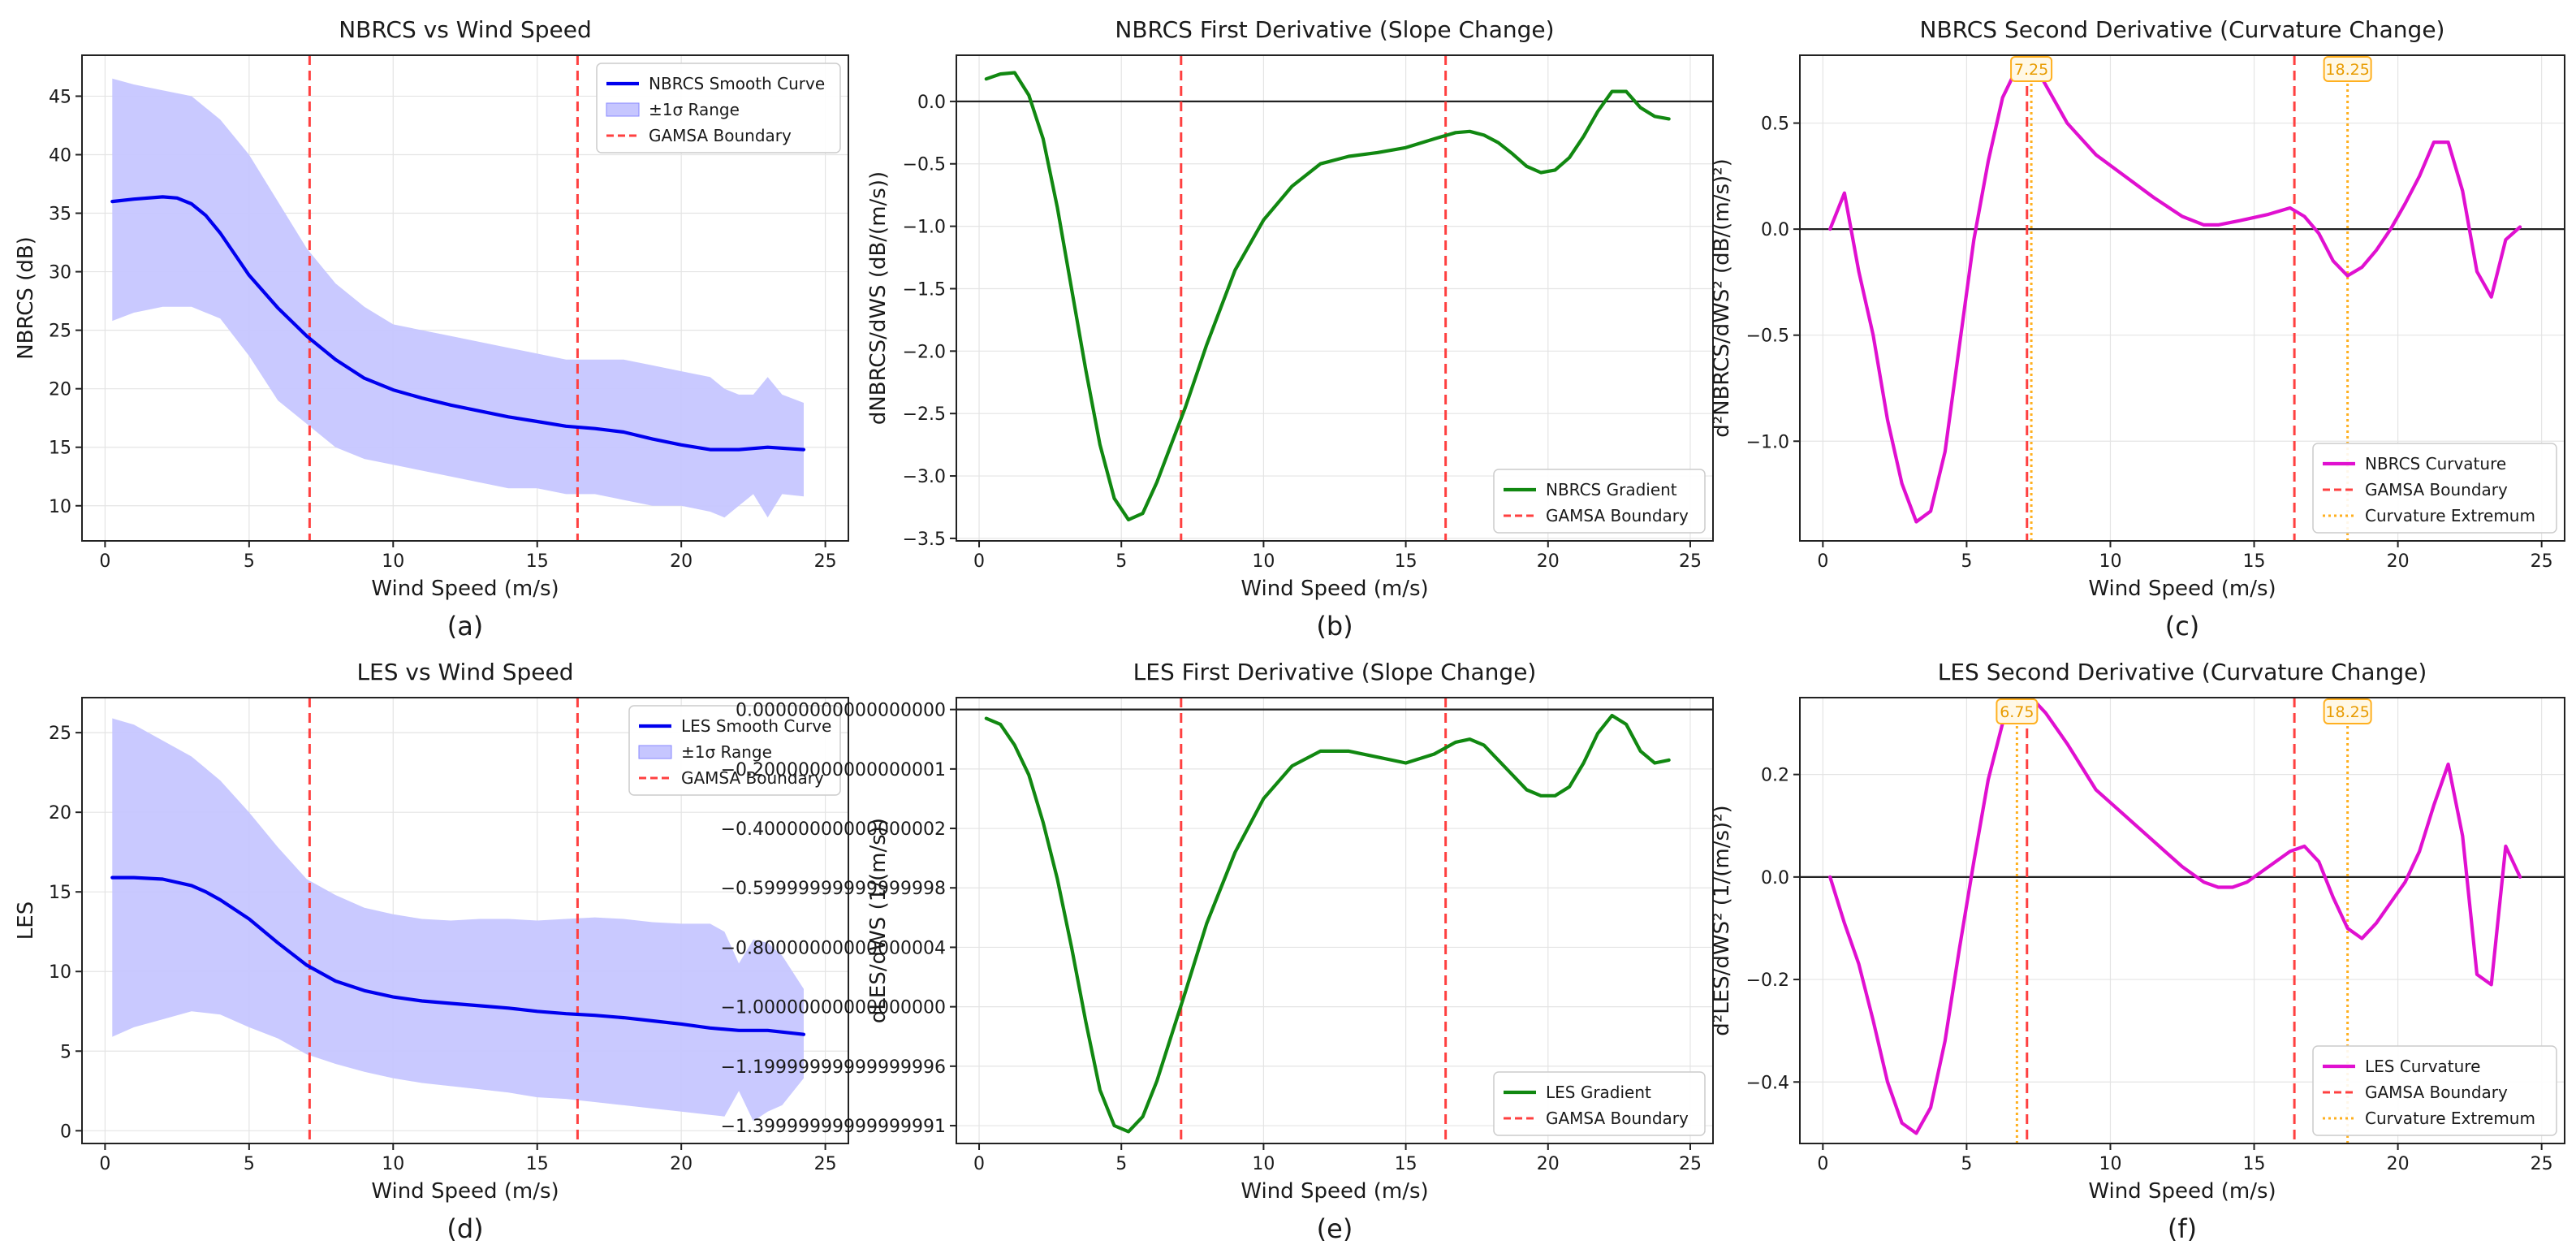  What do you see at coordinates (2017, 711) in the screenshot?
I see `extremum-annotation: 6.75` at bounding box center [2017, 711].